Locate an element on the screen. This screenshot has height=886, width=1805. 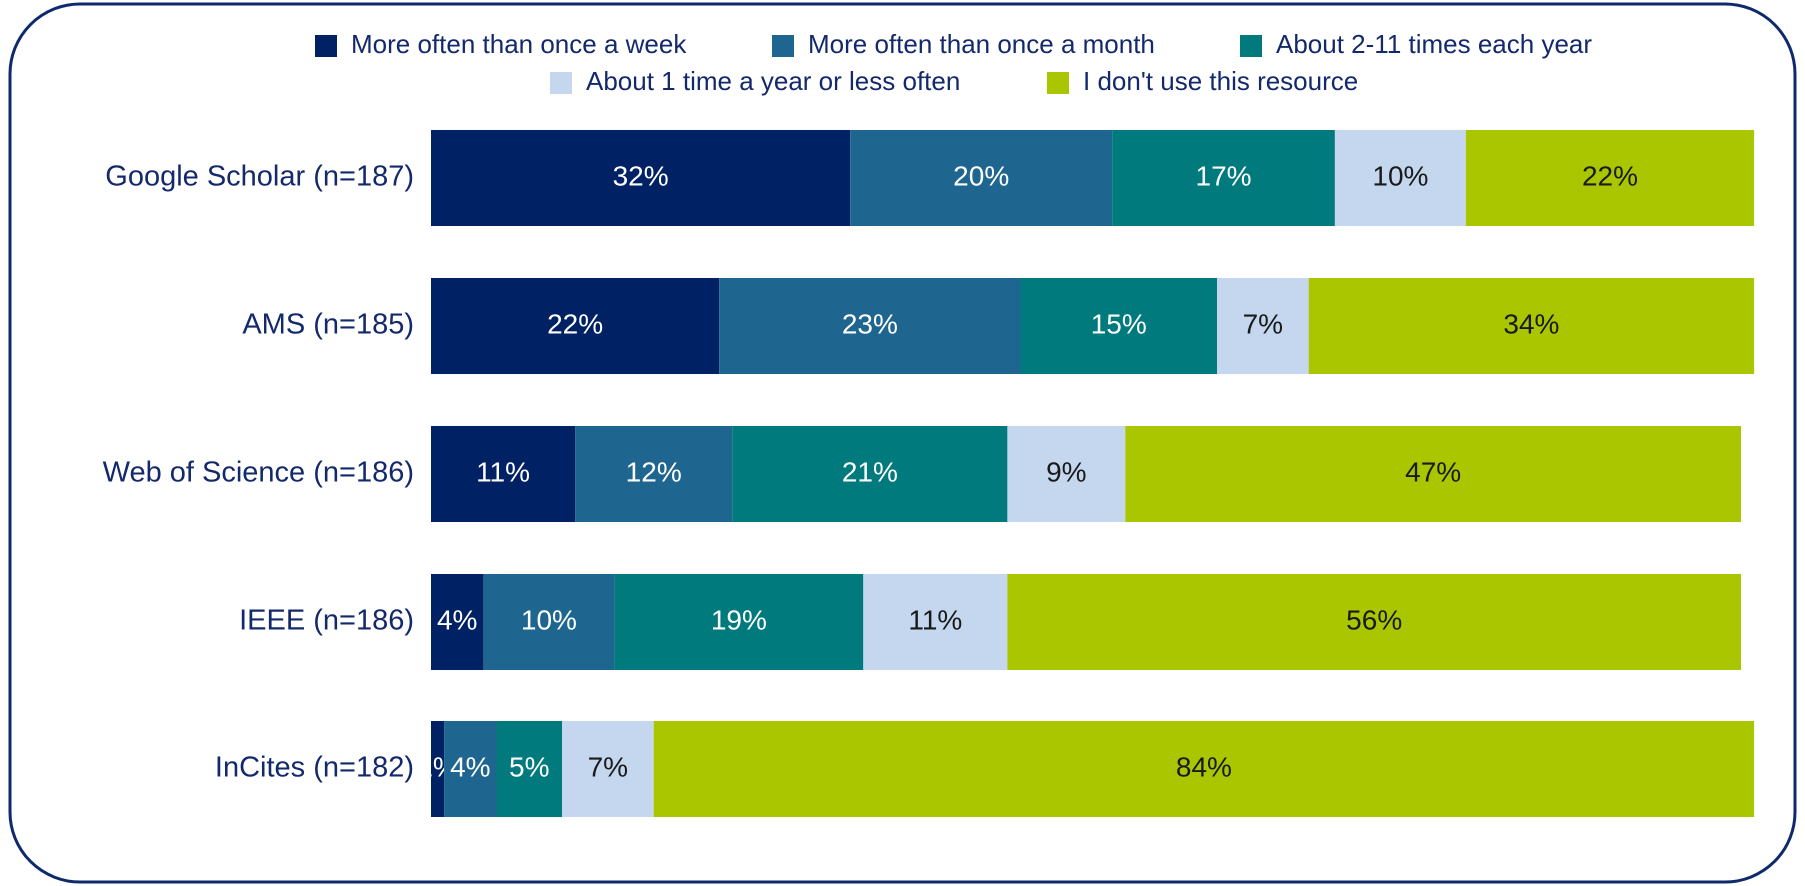
category-label: InCites (n=182) is located at coordinates (314, 768).